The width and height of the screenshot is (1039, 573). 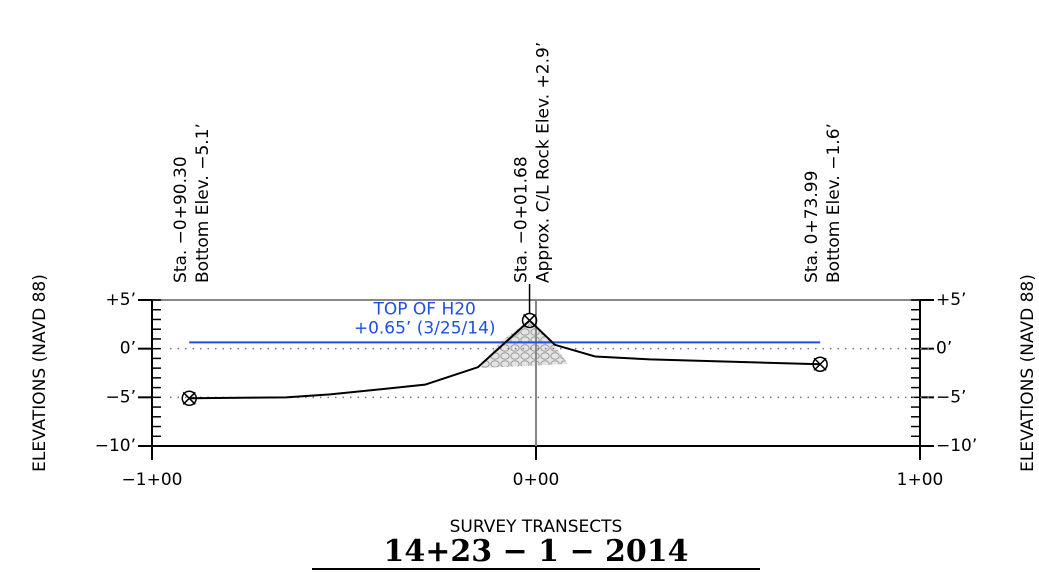 What do you see at coordinates (423, 309) in the screenshot?
I see `water-name: TOP OF H20` at bounding box center [423, 309].